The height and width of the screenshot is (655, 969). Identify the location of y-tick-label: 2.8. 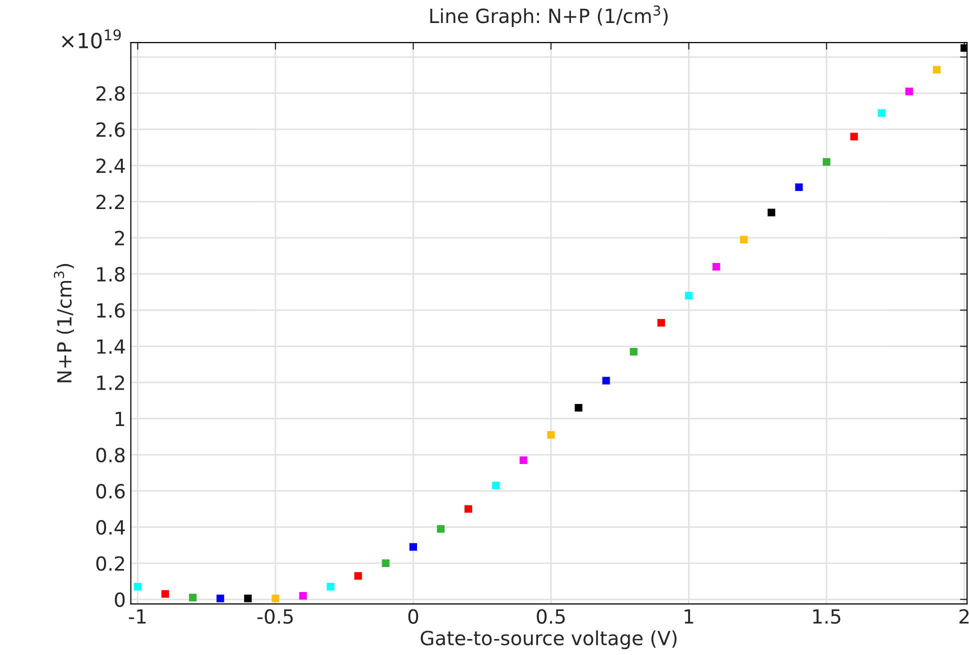
(110, 93).